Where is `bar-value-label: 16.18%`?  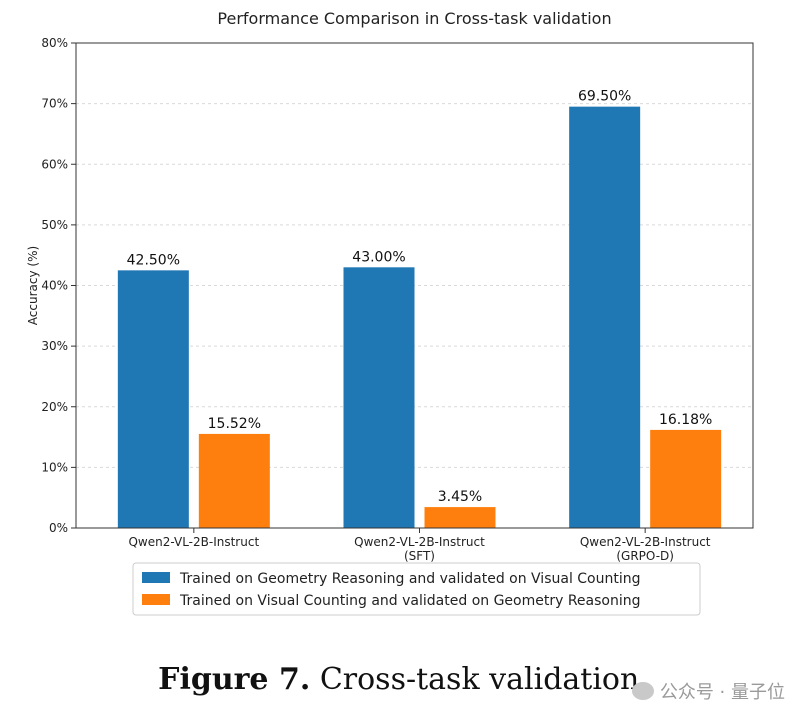 bar-value-label: 16.18% is located at coordinates (685, 420).